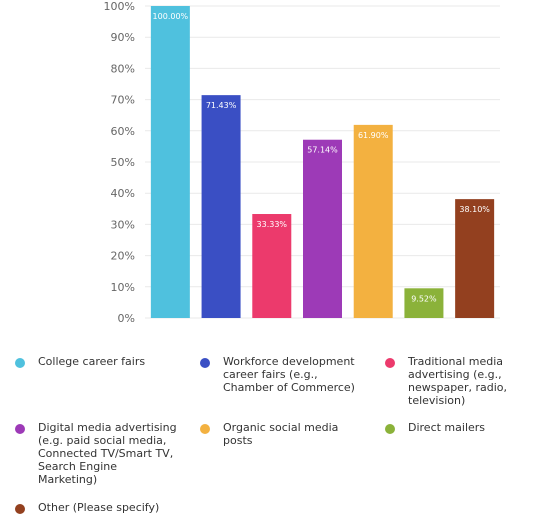  I want to click on y-tick-label: 40%, so click(123, 193).